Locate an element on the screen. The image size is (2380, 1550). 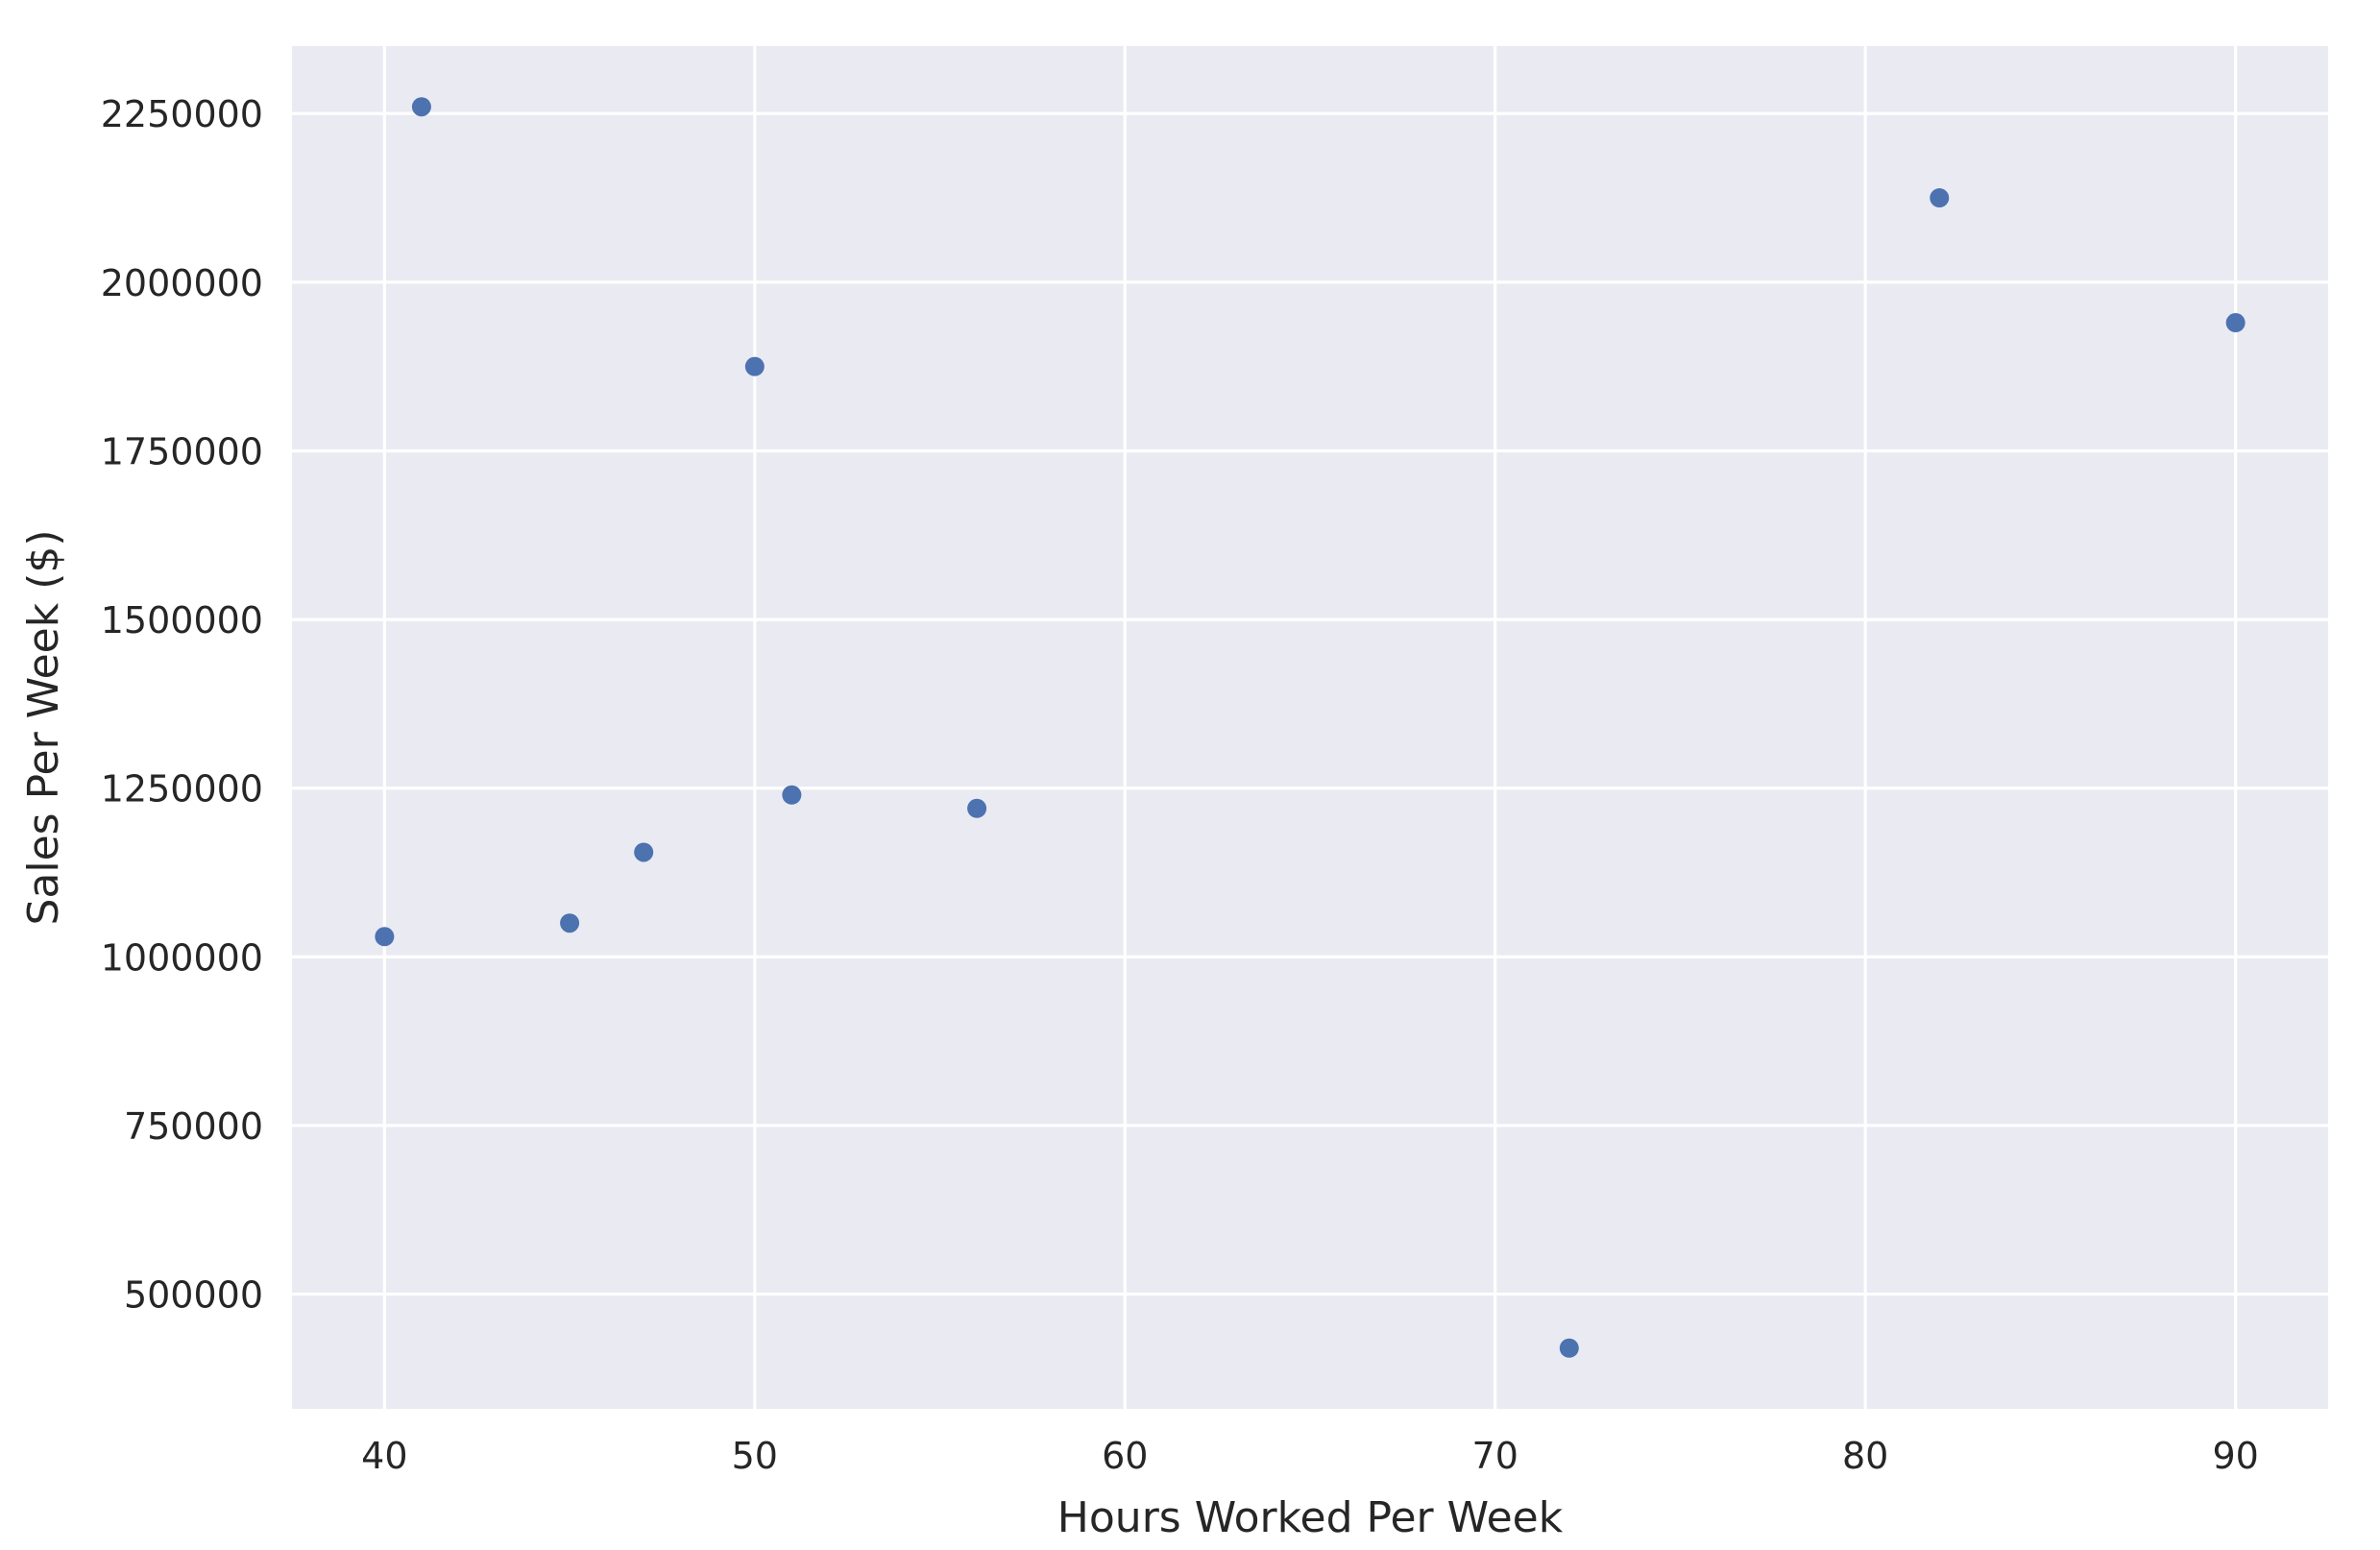
x-tick-label: 80 is located at coordinates (1865, 1456).